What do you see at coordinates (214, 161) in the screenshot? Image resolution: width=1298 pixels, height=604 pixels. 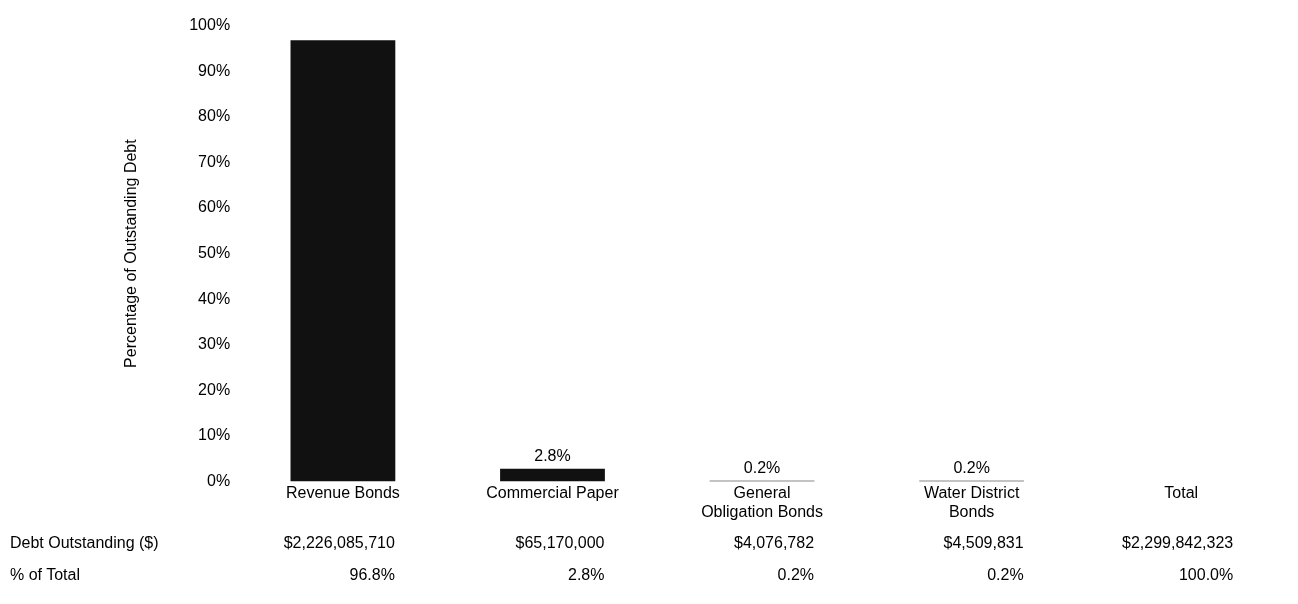 I see `y-tick-label: 70%` at bounding box center [214, 161].